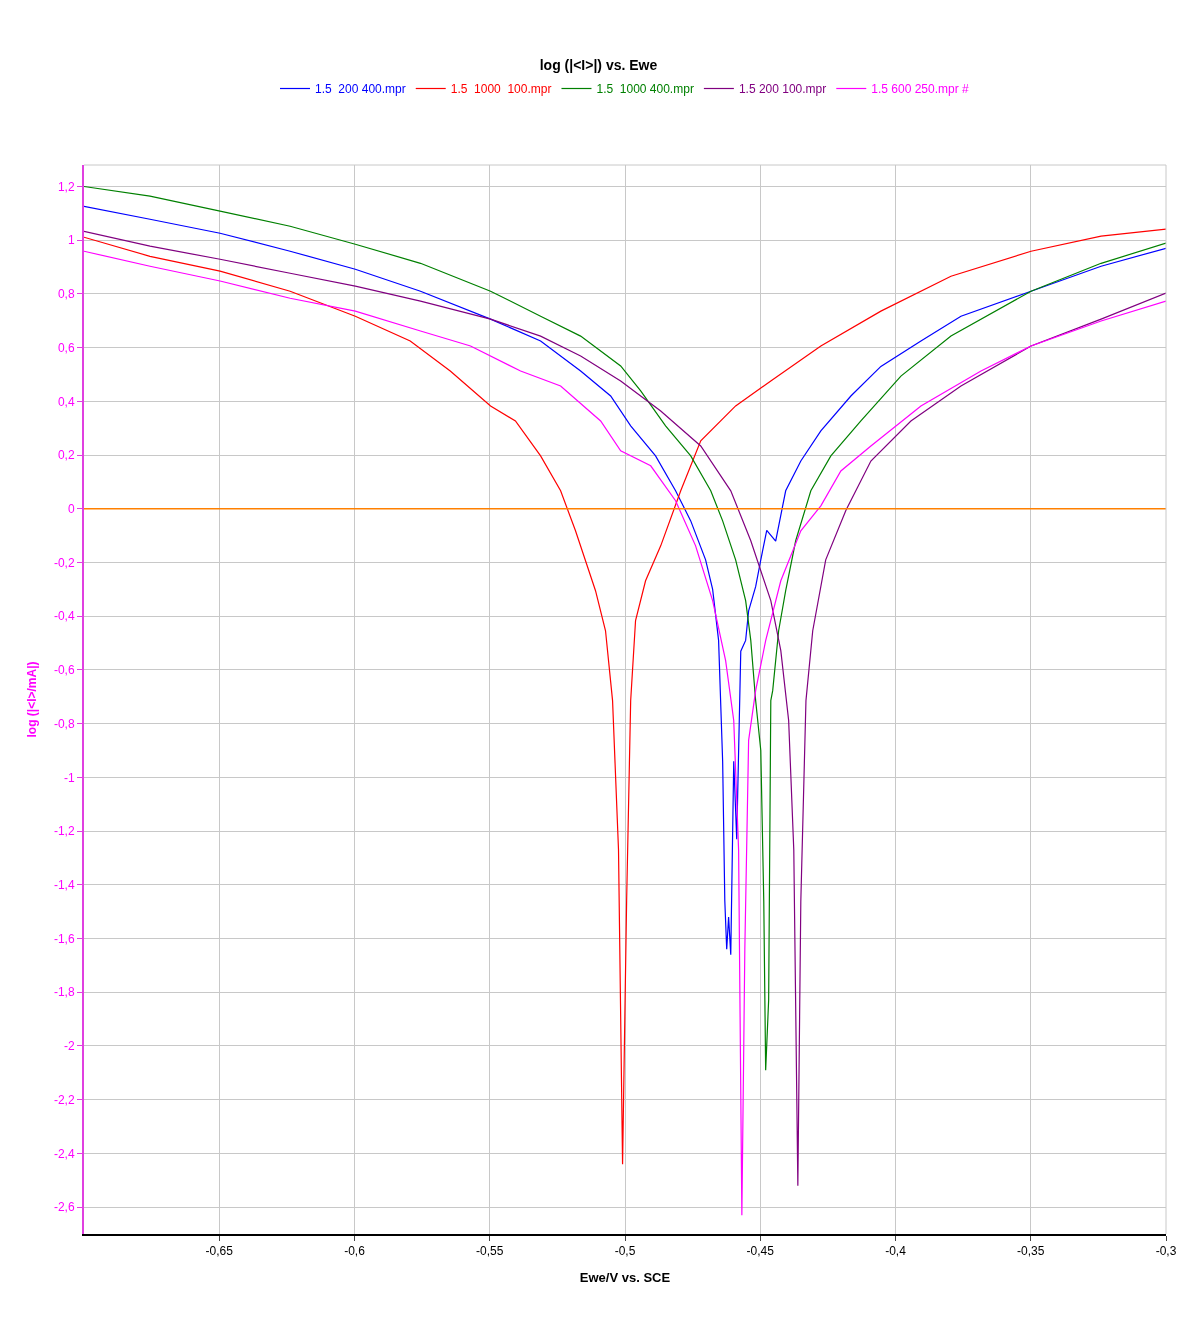 This screenshot has width=1197, height=1327. I want to click on x-tick-label: -0,3, so click(1166, 1251).